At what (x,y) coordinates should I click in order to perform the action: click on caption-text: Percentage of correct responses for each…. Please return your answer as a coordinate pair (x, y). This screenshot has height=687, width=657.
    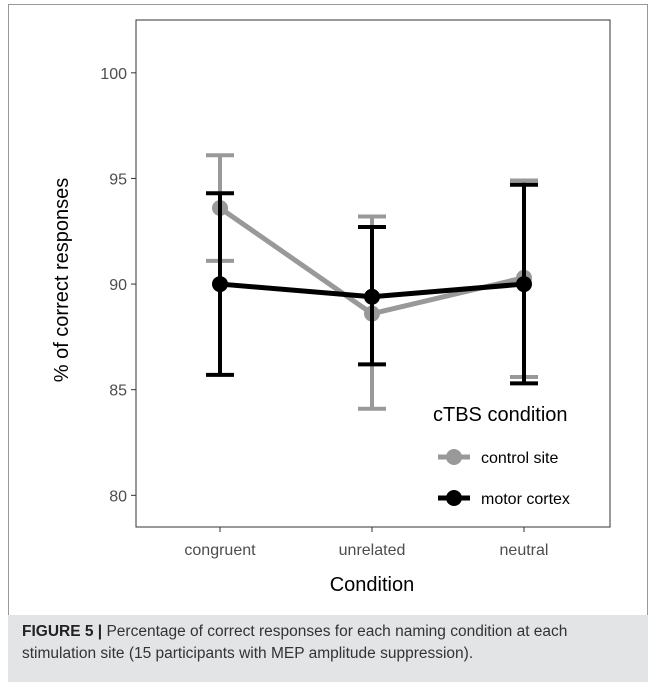
    Looking at the image, I should click on (295, 642).